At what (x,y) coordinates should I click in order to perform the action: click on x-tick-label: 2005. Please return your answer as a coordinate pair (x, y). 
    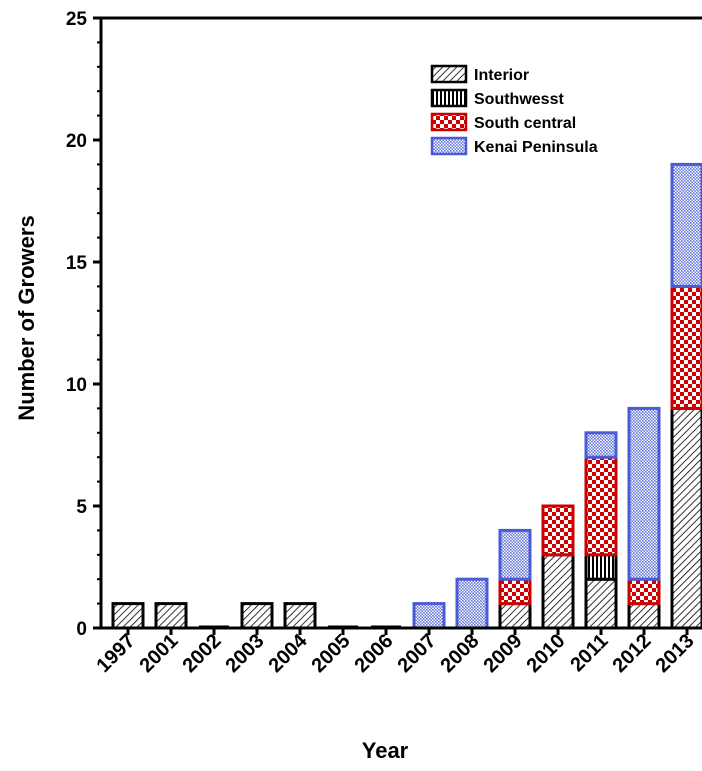
    Looking at the image, I should click on (331, 653).